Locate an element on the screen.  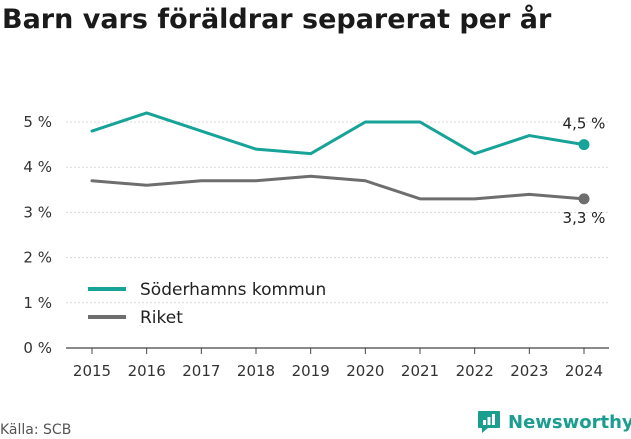
x-tick-label: 2018 is located at coordinates (256, 371).